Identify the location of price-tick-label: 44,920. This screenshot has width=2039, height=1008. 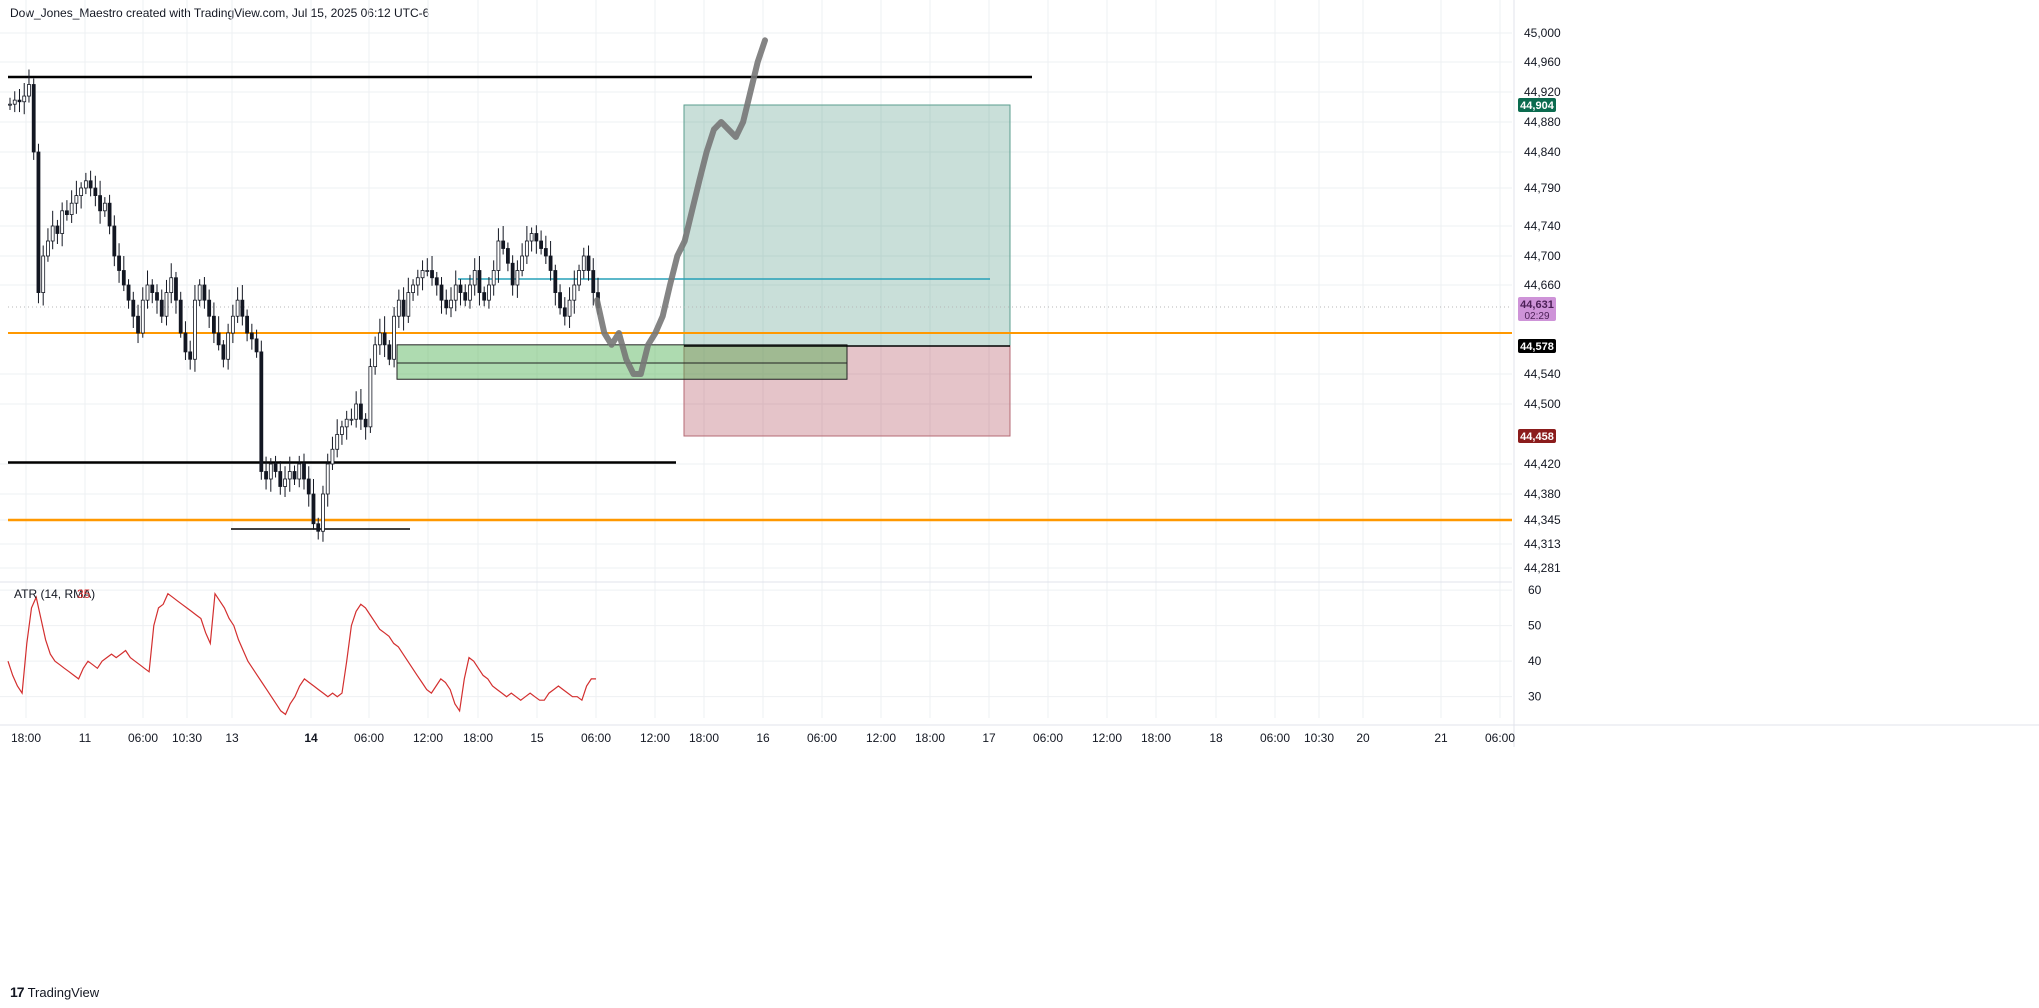
(1542, 92).